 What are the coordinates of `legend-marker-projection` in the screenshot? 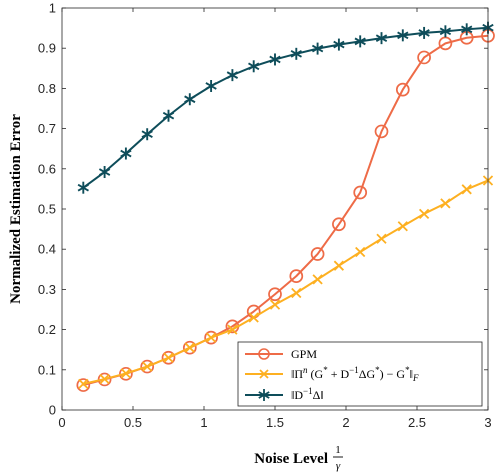 It's located at (264, 374).